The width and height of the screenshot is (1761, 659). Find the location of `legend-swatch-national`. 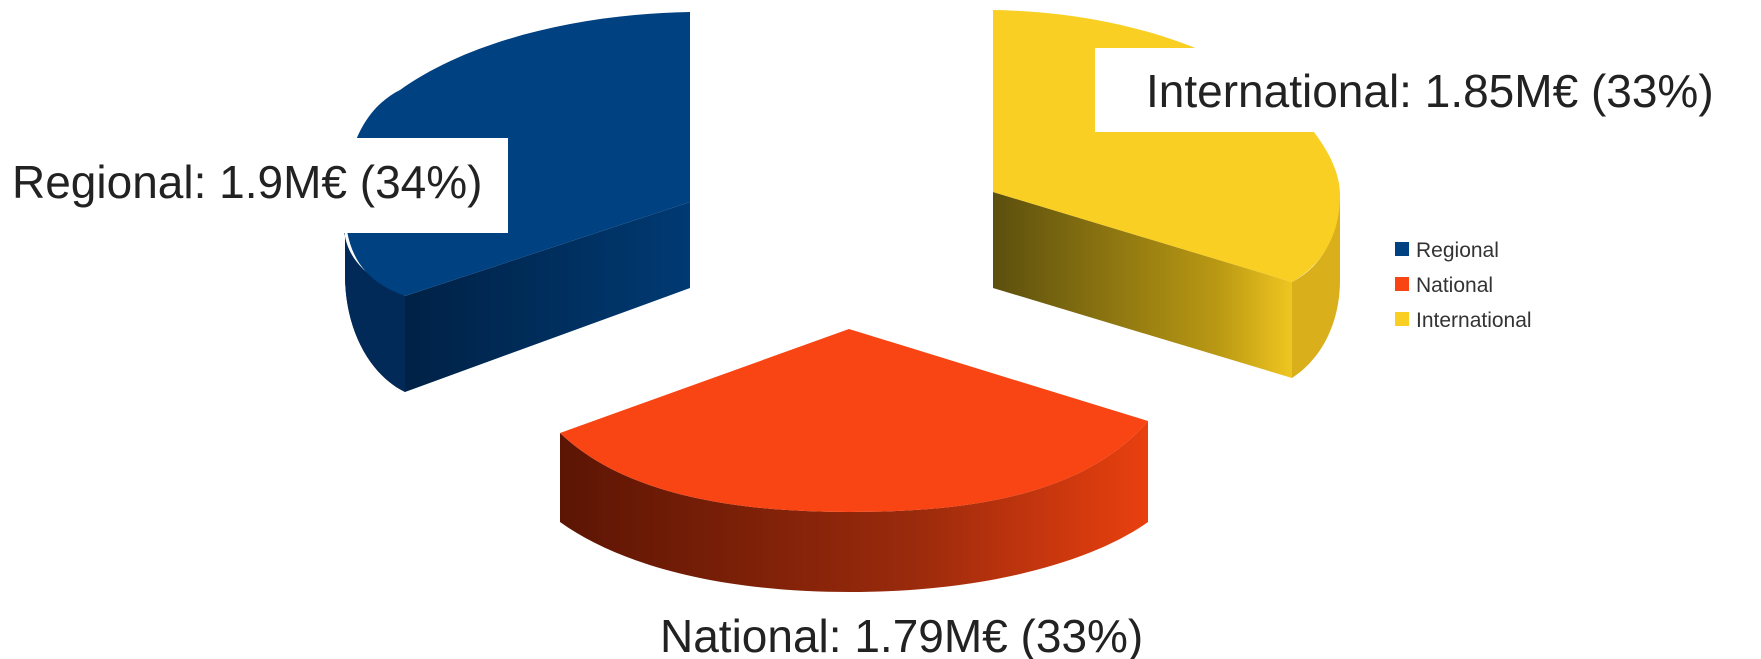

legend-swatch-national is located at coordinates (1402, 284).